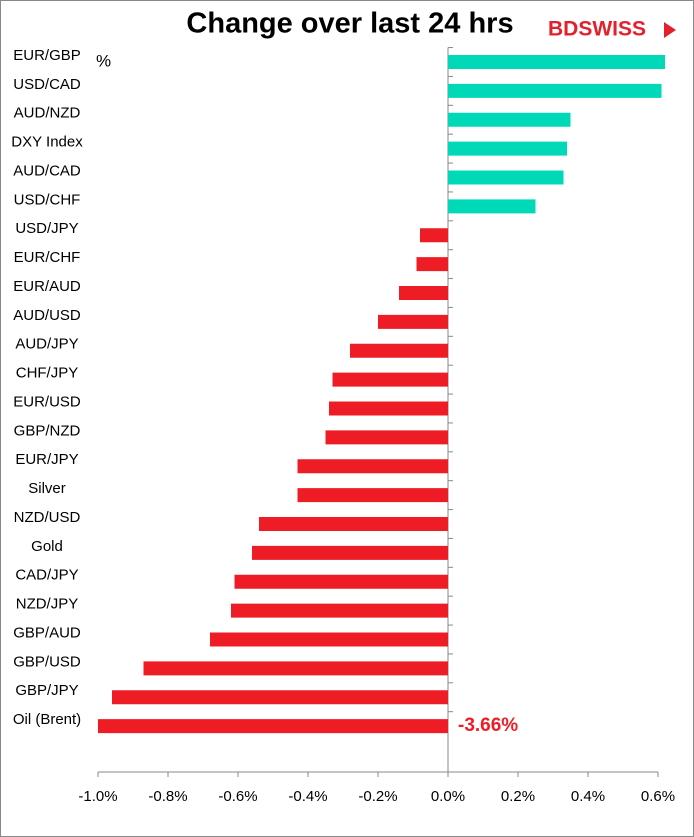  Describe the element at coordinates (670, 30) in the screenshot. I see `logo-arrow` at that location.